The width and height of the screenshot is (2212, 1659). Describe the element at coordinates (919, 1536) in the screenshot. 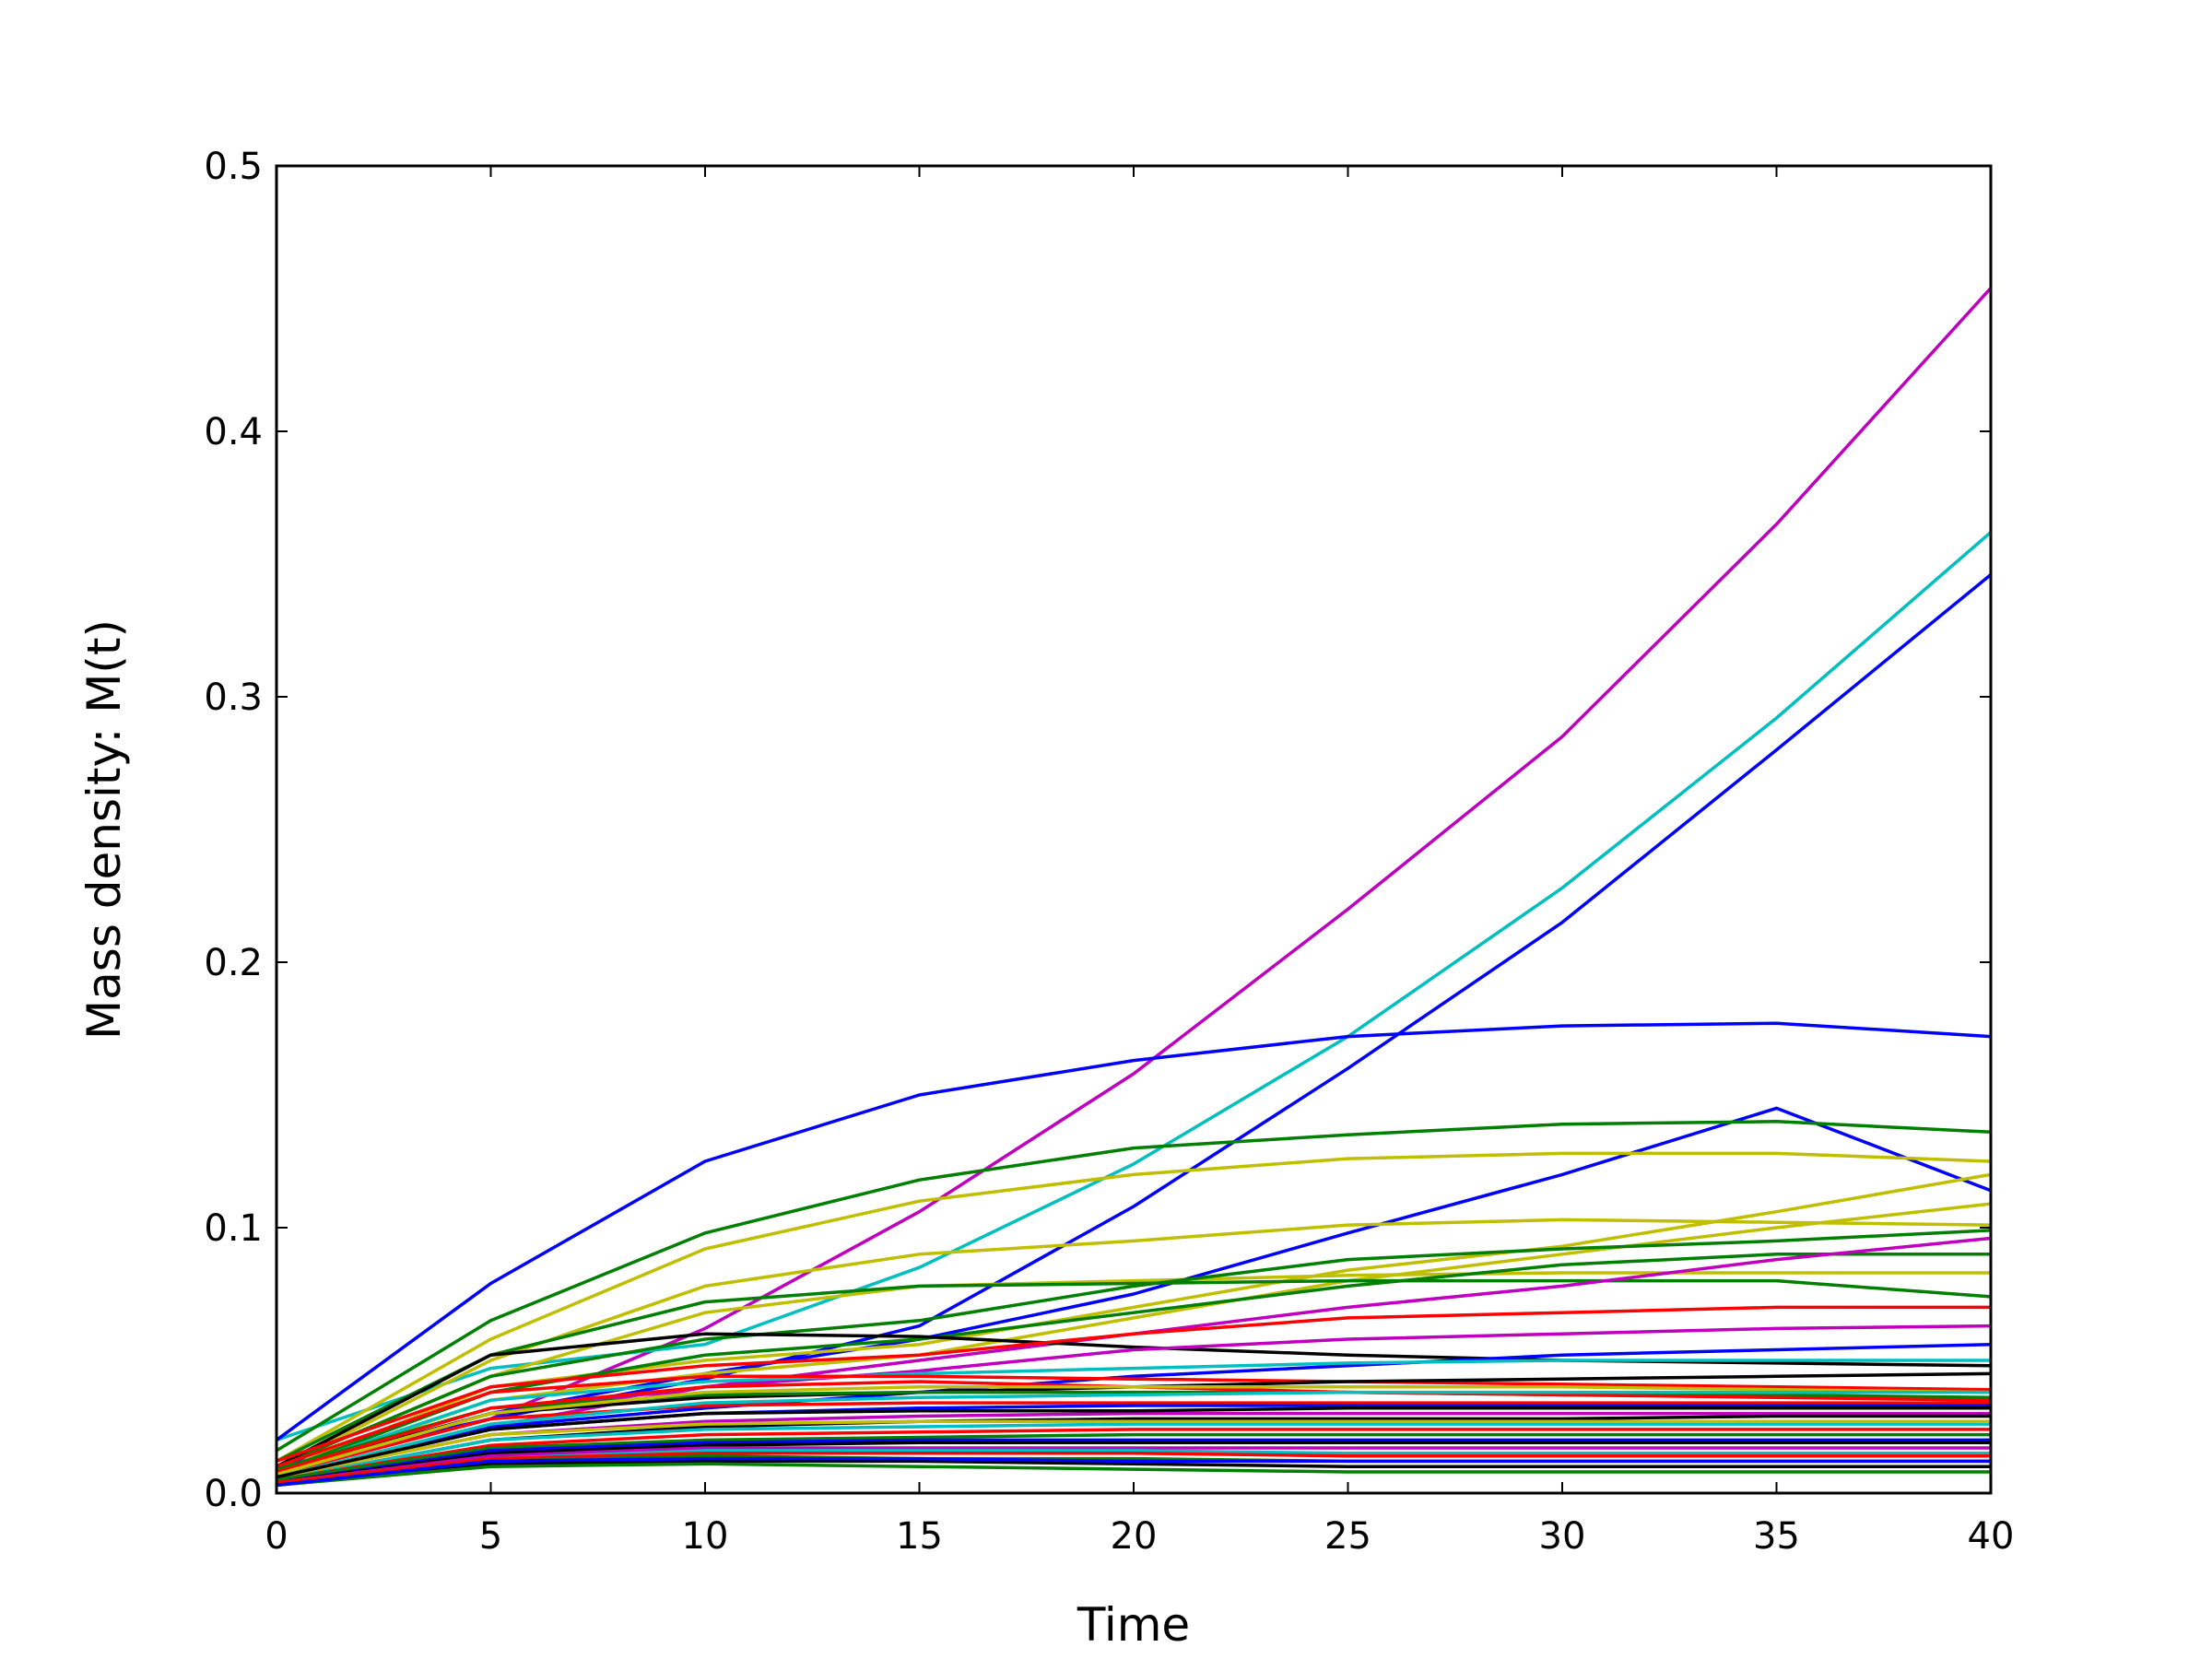

I see `x-tick-label: 15` at that location.